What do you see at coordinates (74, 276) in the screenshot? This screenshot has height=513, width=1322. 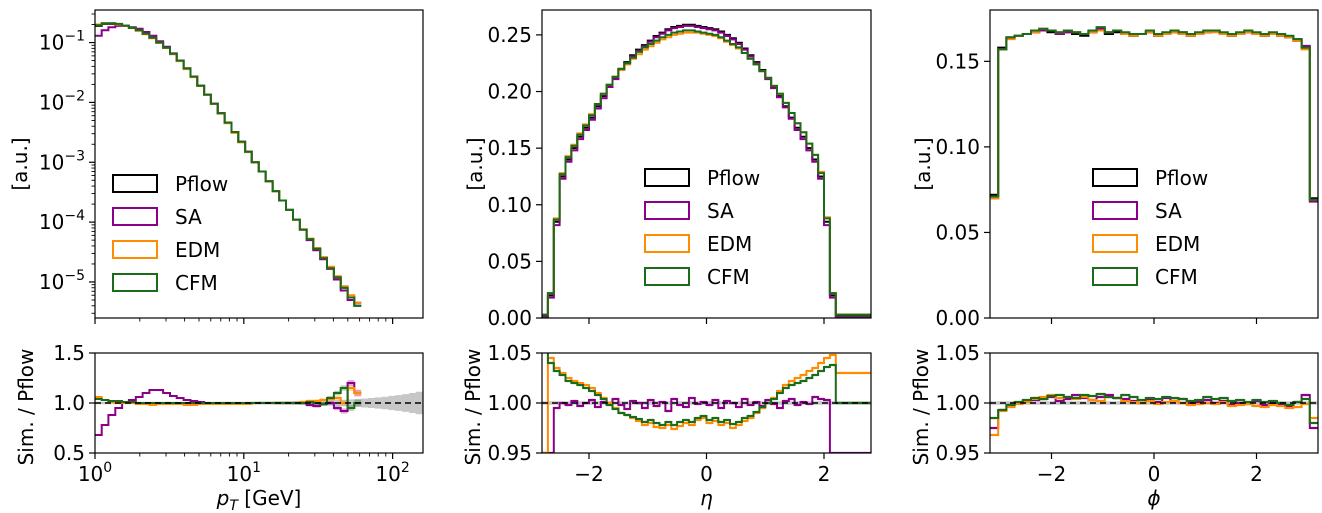 I see `tick-exponent: −5` at bounding box center [74, 276].